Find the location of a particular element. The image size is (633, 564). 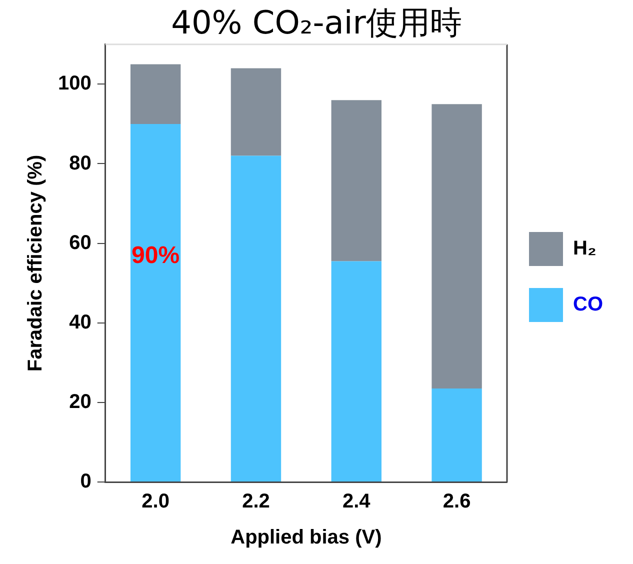

x-tick-label: 2.6 is located at coordinates (456, 501).